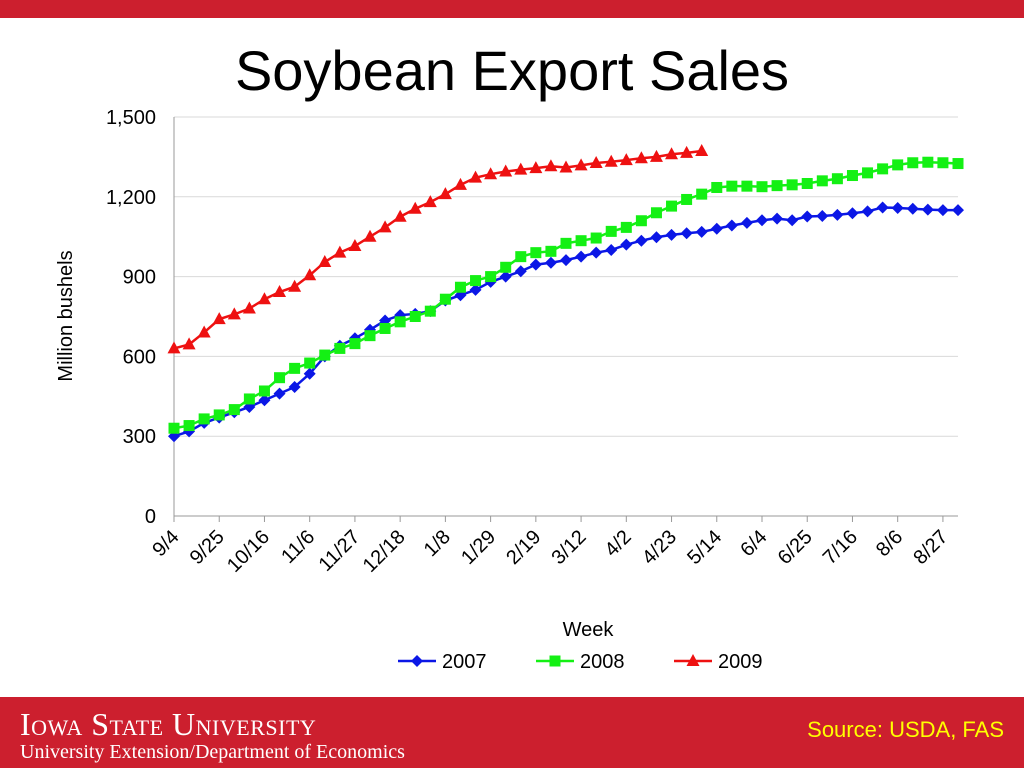  Describe the element at coordinates (438, 249) in the screenshot. I see `series-2009` at that location.